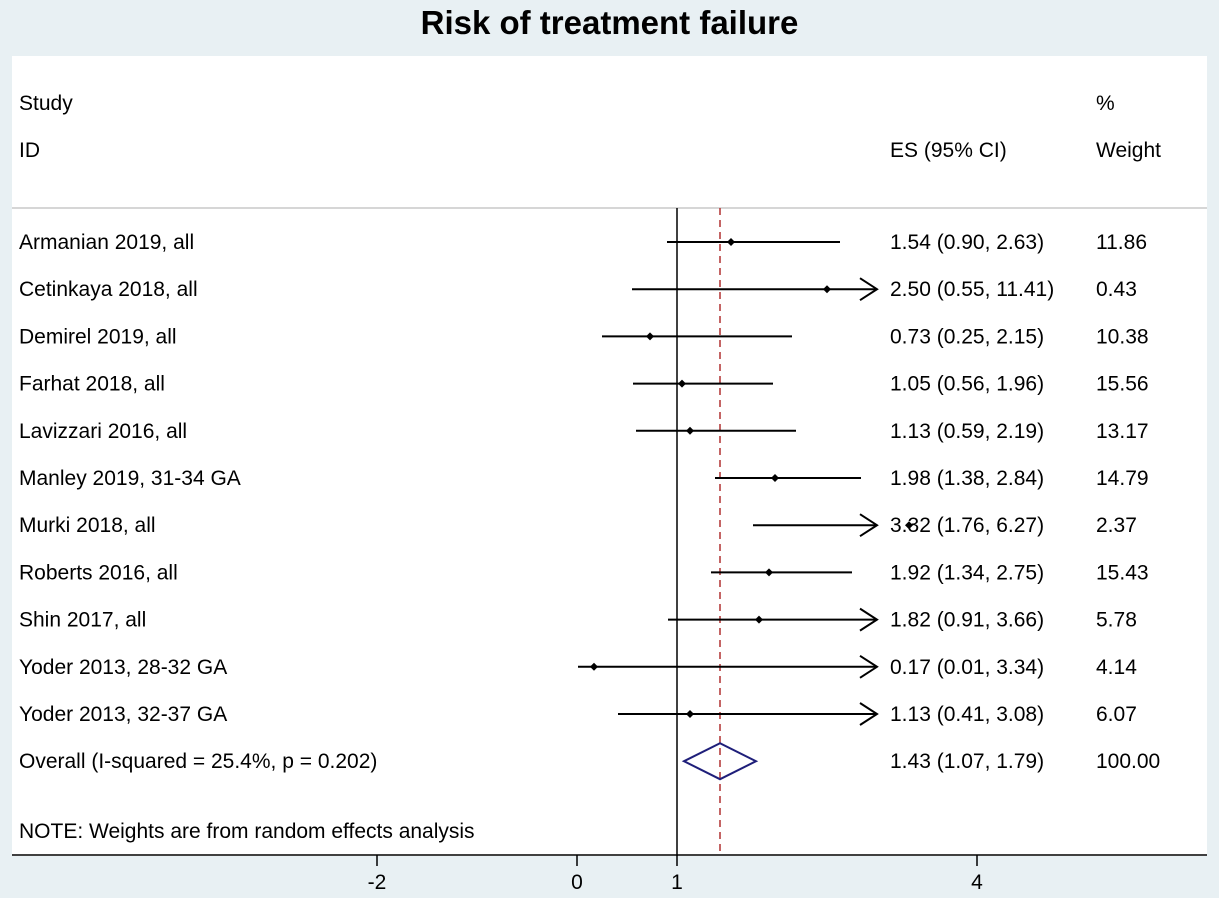  What do you see at coordinates (377, 882) in the screenshot?
I see `x-tick-label: -2` at bounding box center [377, 882].